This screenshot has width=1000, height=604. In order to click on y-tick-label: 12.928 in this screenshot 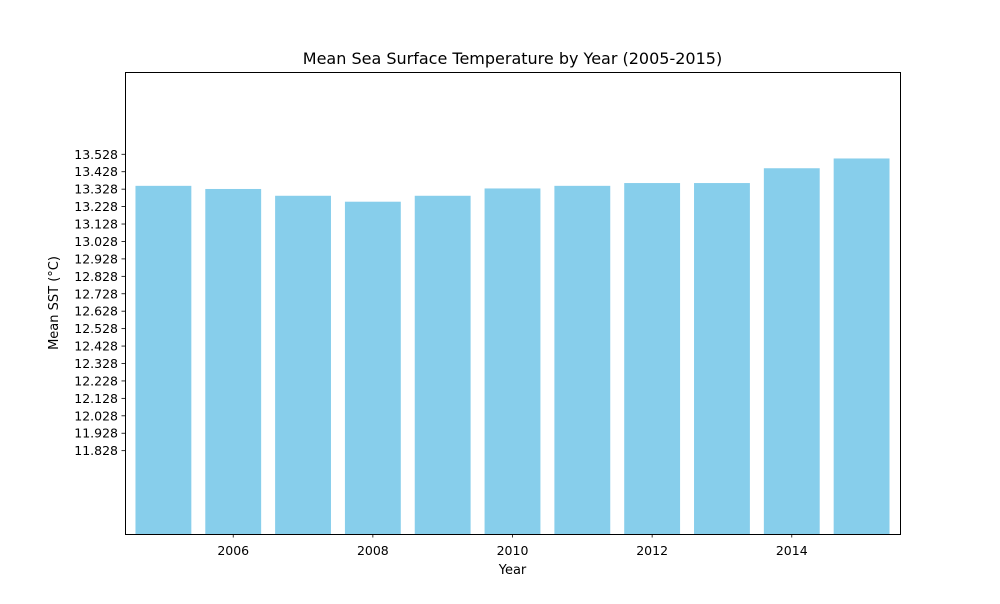, I will do `click(96, 258)`.